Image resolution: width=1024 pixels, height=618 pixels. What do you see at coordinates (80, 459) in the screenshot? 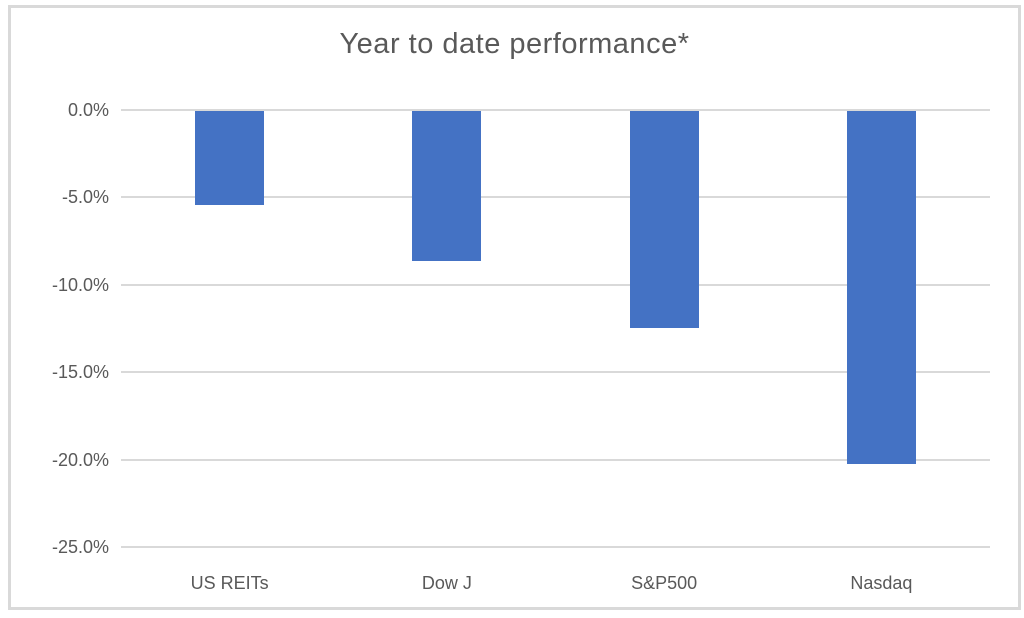
I see `y-tick-label: -20.0%` at bounding box center [80, 459].